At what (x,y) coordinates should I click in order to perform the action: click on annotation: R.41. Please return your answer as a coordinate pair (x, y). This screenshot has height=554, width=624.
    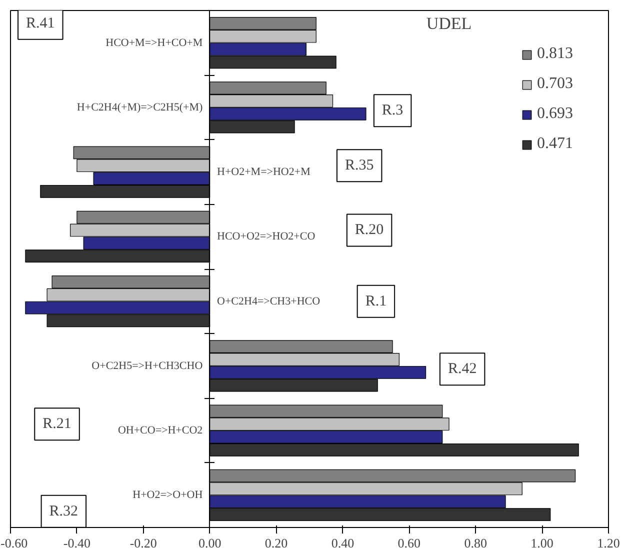
    Looking at the image, I should click on (40, 23).